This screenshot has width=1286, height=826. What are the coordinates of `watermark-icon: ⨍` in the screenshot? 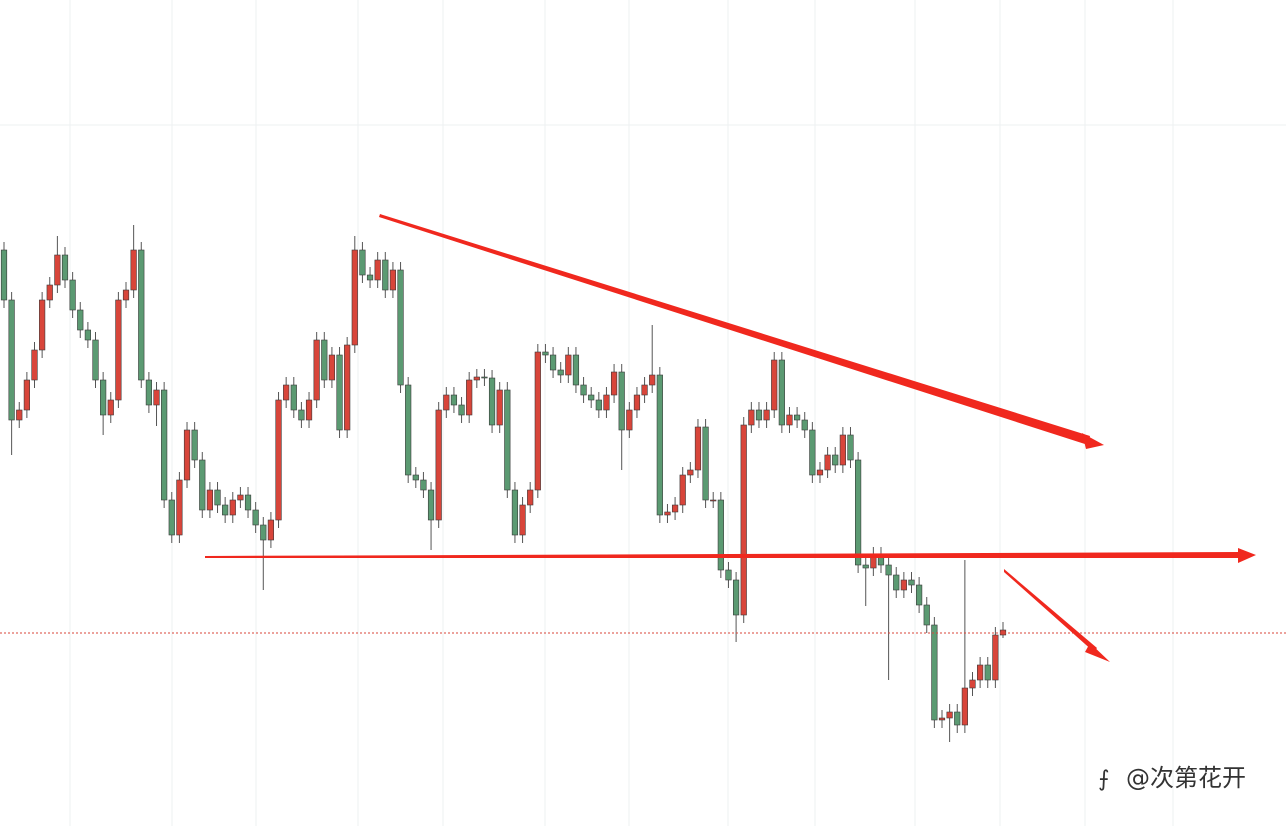 It's located at (1103, 779).